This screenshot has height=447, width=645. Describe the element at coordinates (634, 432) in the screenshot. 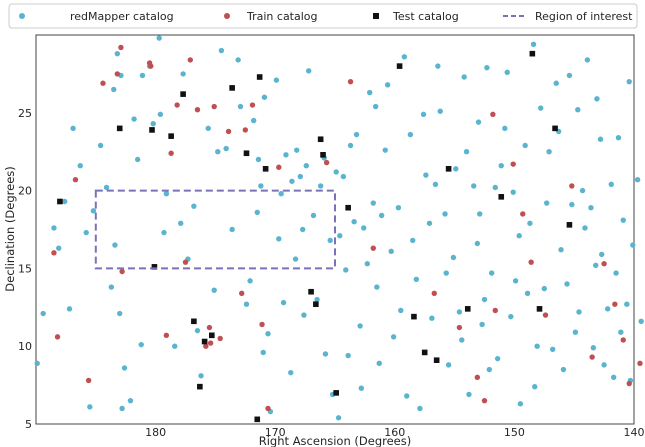

I see `x-tick-label: 140` at that location.